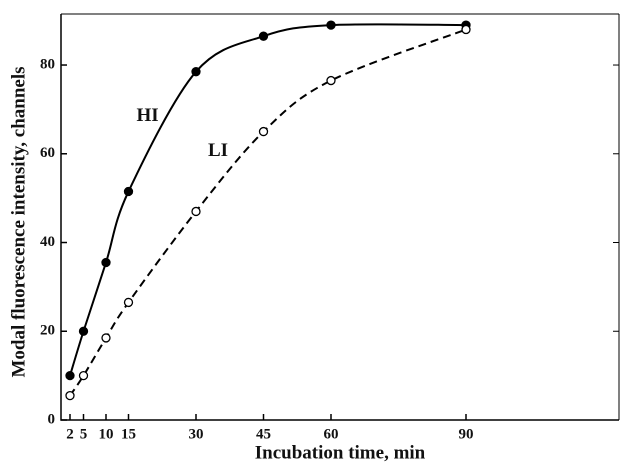 This screenshot has width=624, height=465. What do you see at coordinates (128, 434) in the screenshot?
I see `x-tick-label: 15` at bounding box center [128, 434].